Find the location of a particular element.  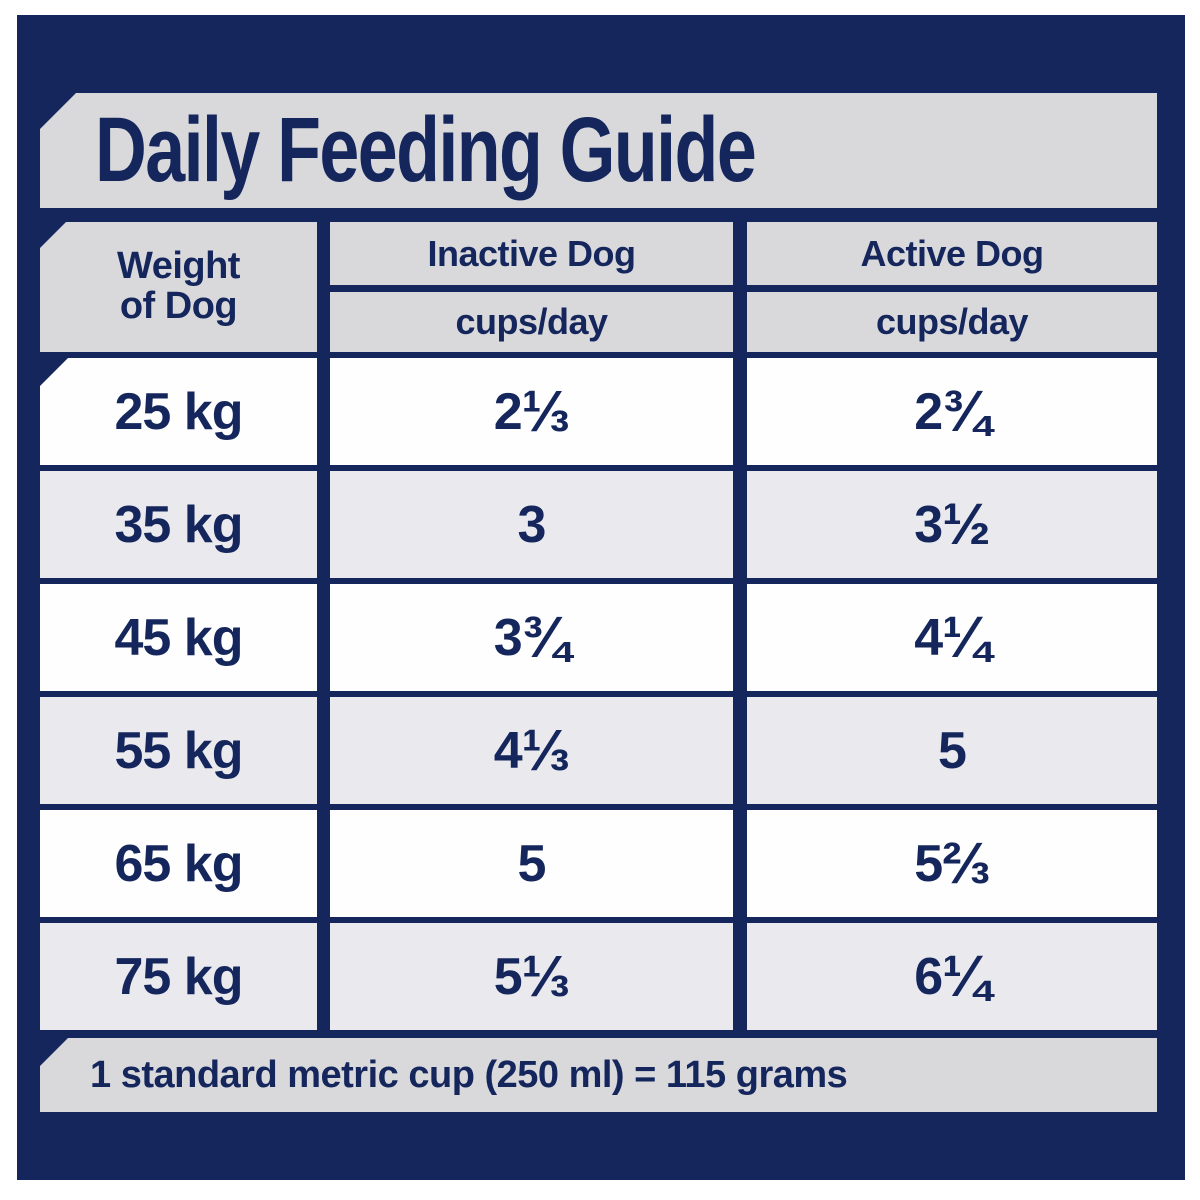

weight-cell: 25 kg is located at coordinates (178, 411).